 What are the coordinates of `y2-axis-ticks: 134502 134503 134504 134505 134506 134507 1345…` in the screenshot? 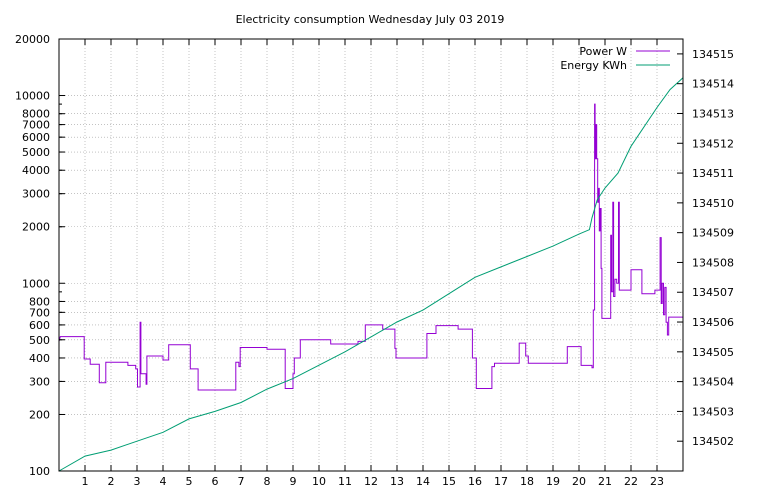 It's located at (705, 248).